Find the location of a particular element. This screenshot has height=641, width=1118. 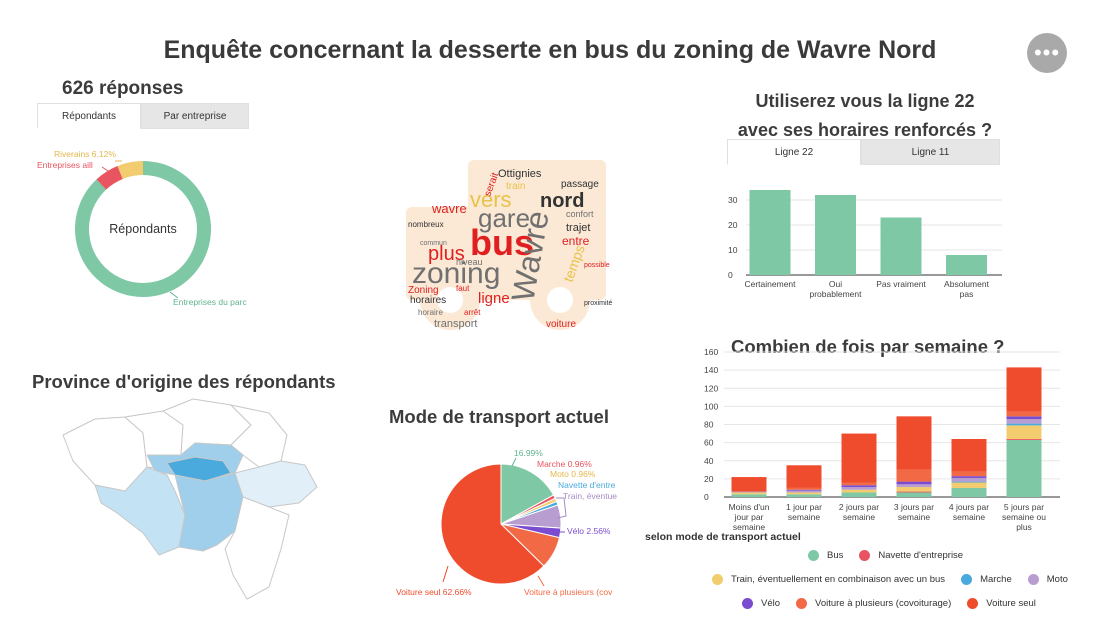

frequence-x-tick: semaine ou is located at coordinates (1024, 517).